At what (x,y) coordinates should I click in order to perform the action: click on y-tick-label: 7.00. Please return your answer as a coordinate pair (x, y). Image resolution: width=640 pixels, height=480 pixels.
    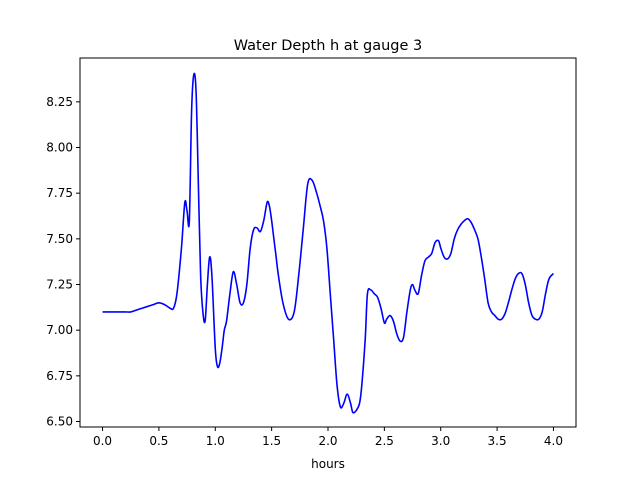
    Looking at the image, I should click on (59, 330).